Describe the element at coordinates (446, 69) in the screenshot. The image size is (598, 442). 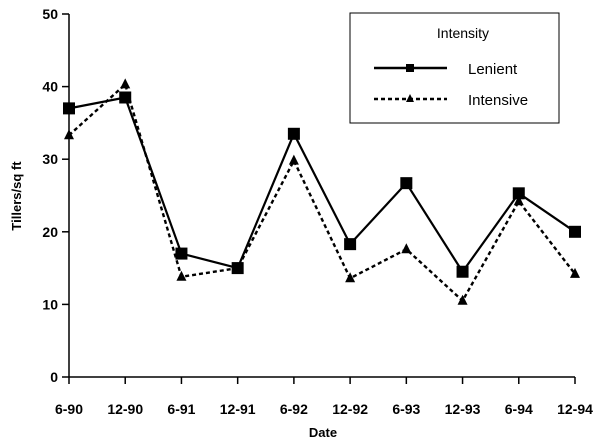
I see `legend-item-lenient: Lenient` at that location.